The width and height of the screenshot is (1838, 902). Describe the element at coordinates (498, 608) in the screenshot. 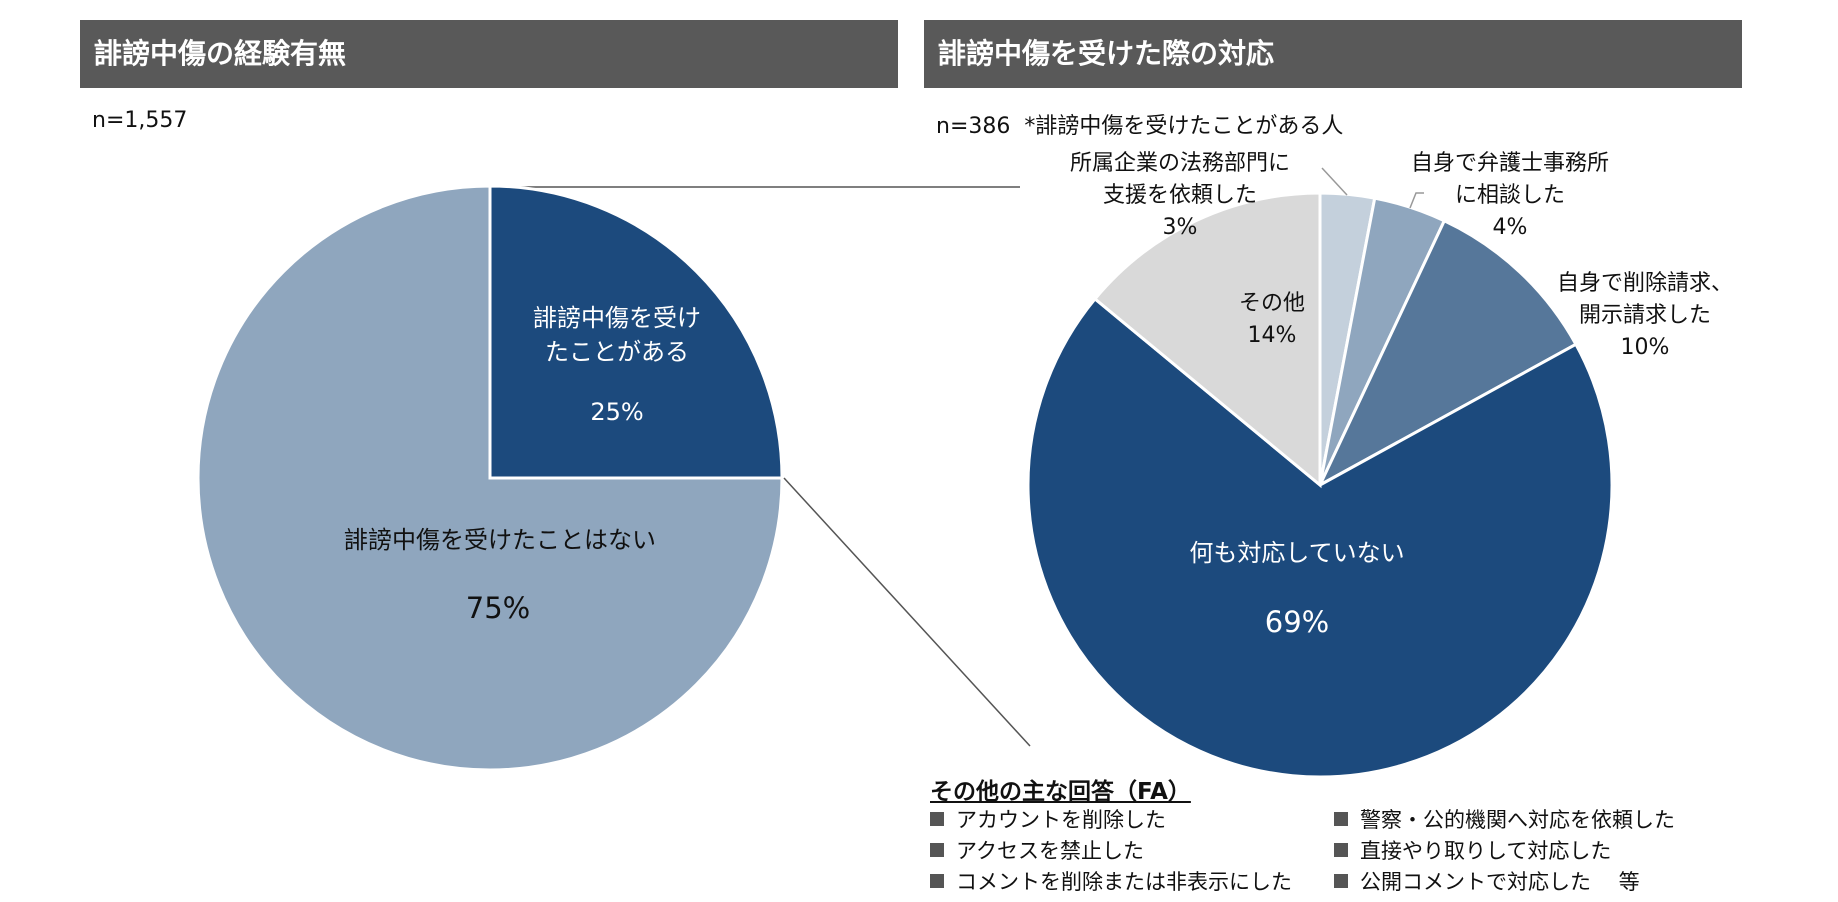

I see `label-never-value: 75%` at that location.